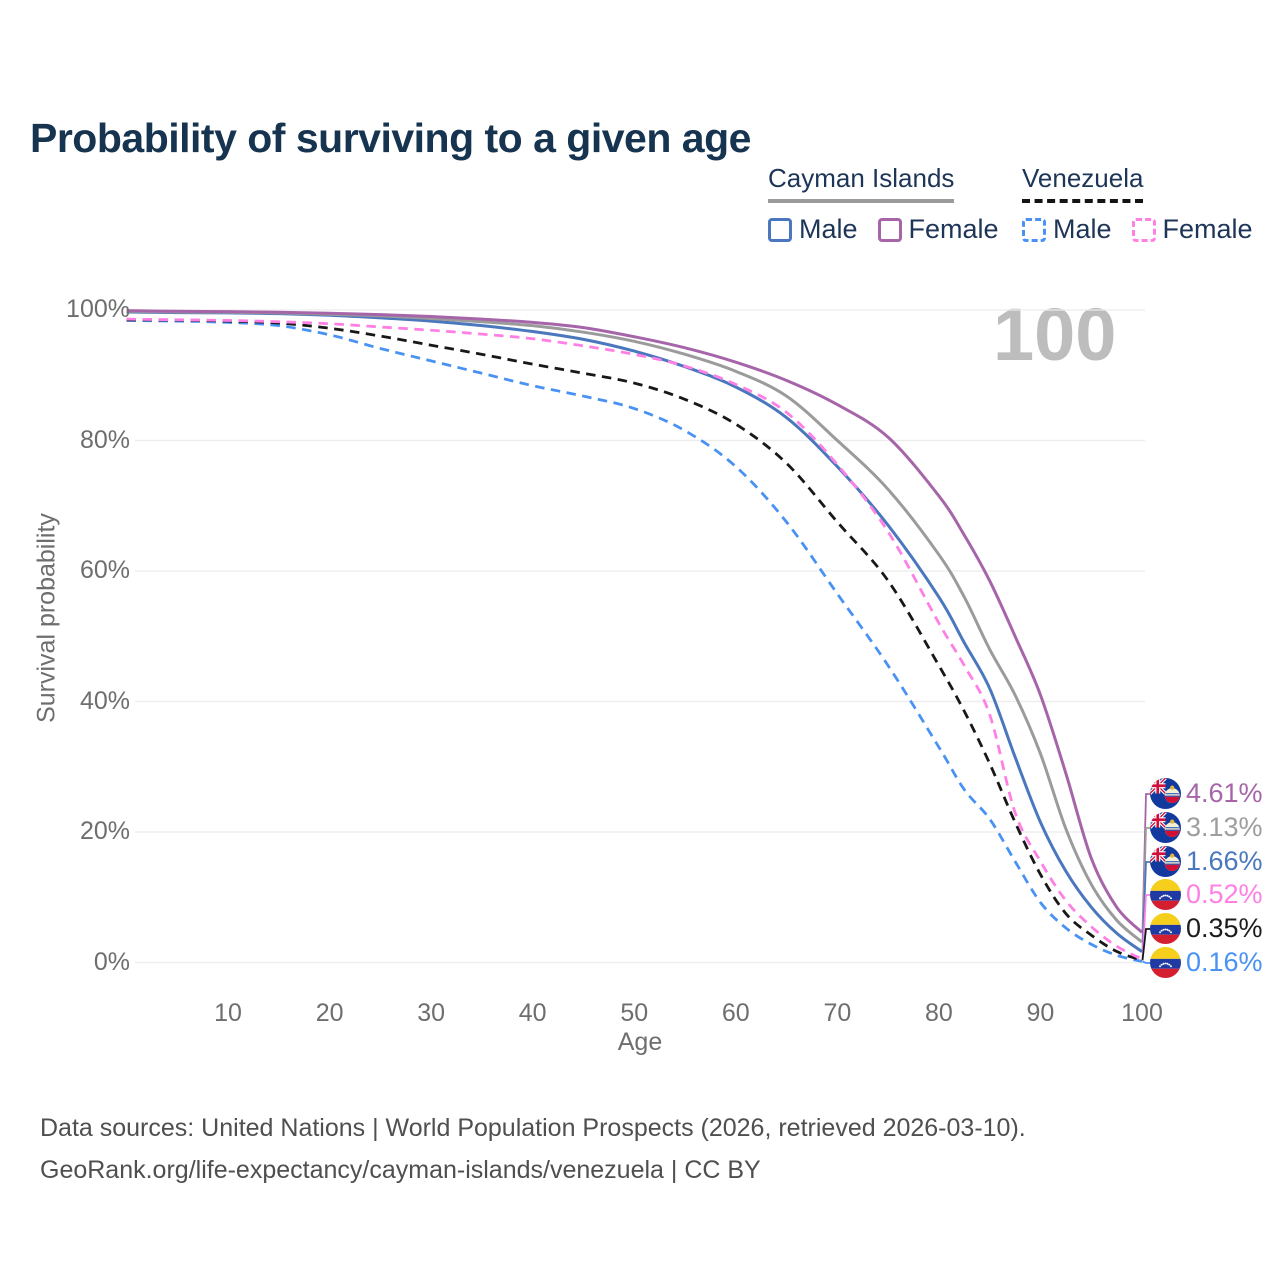 The image size is (1280, 1280). I want to click on legend-group-venezuela: Venezuela Male Female, so click(1137, 204).